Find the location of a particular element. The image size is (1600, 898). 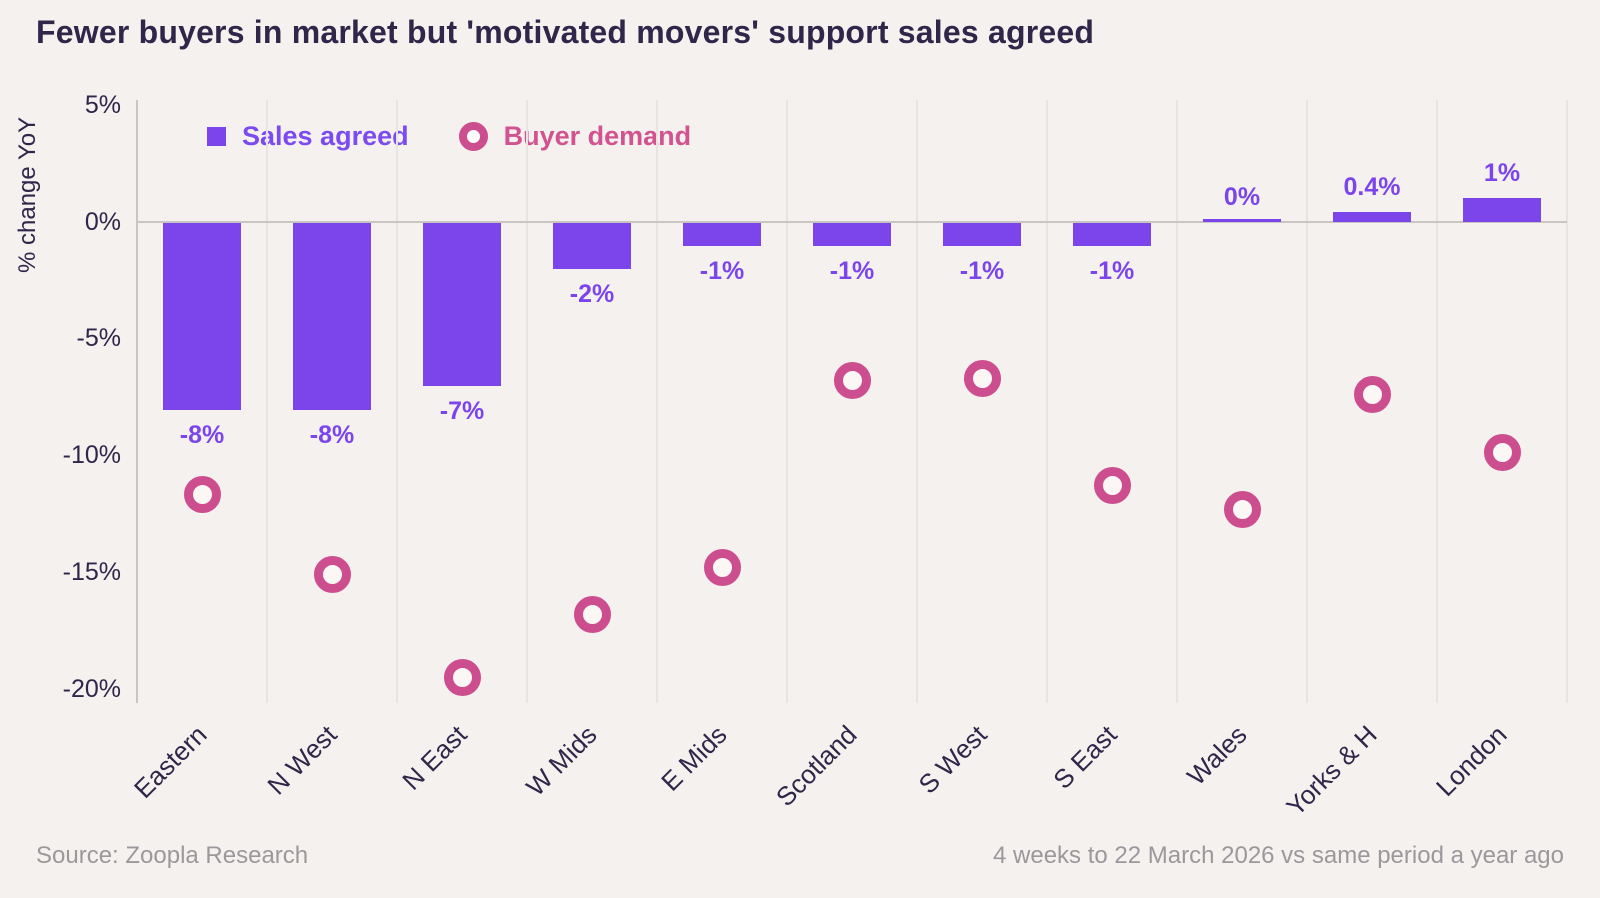

y-tick-label: -20% is located at coordinates (91, 688).